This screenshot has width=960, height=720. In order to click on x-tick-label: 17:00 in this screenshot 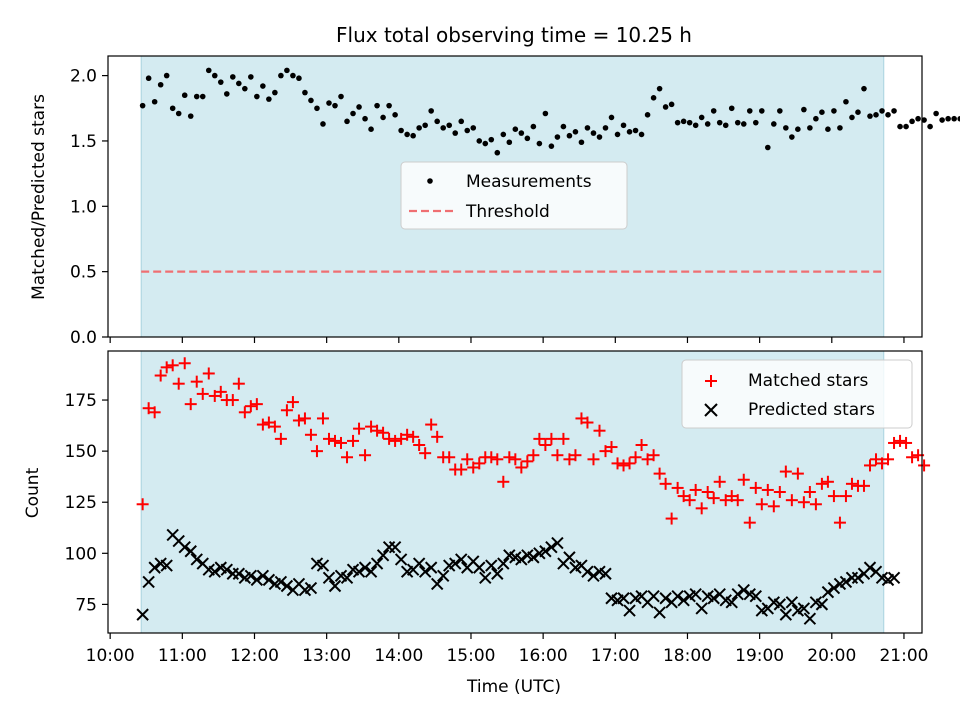, I will do `click(615, 656)`.